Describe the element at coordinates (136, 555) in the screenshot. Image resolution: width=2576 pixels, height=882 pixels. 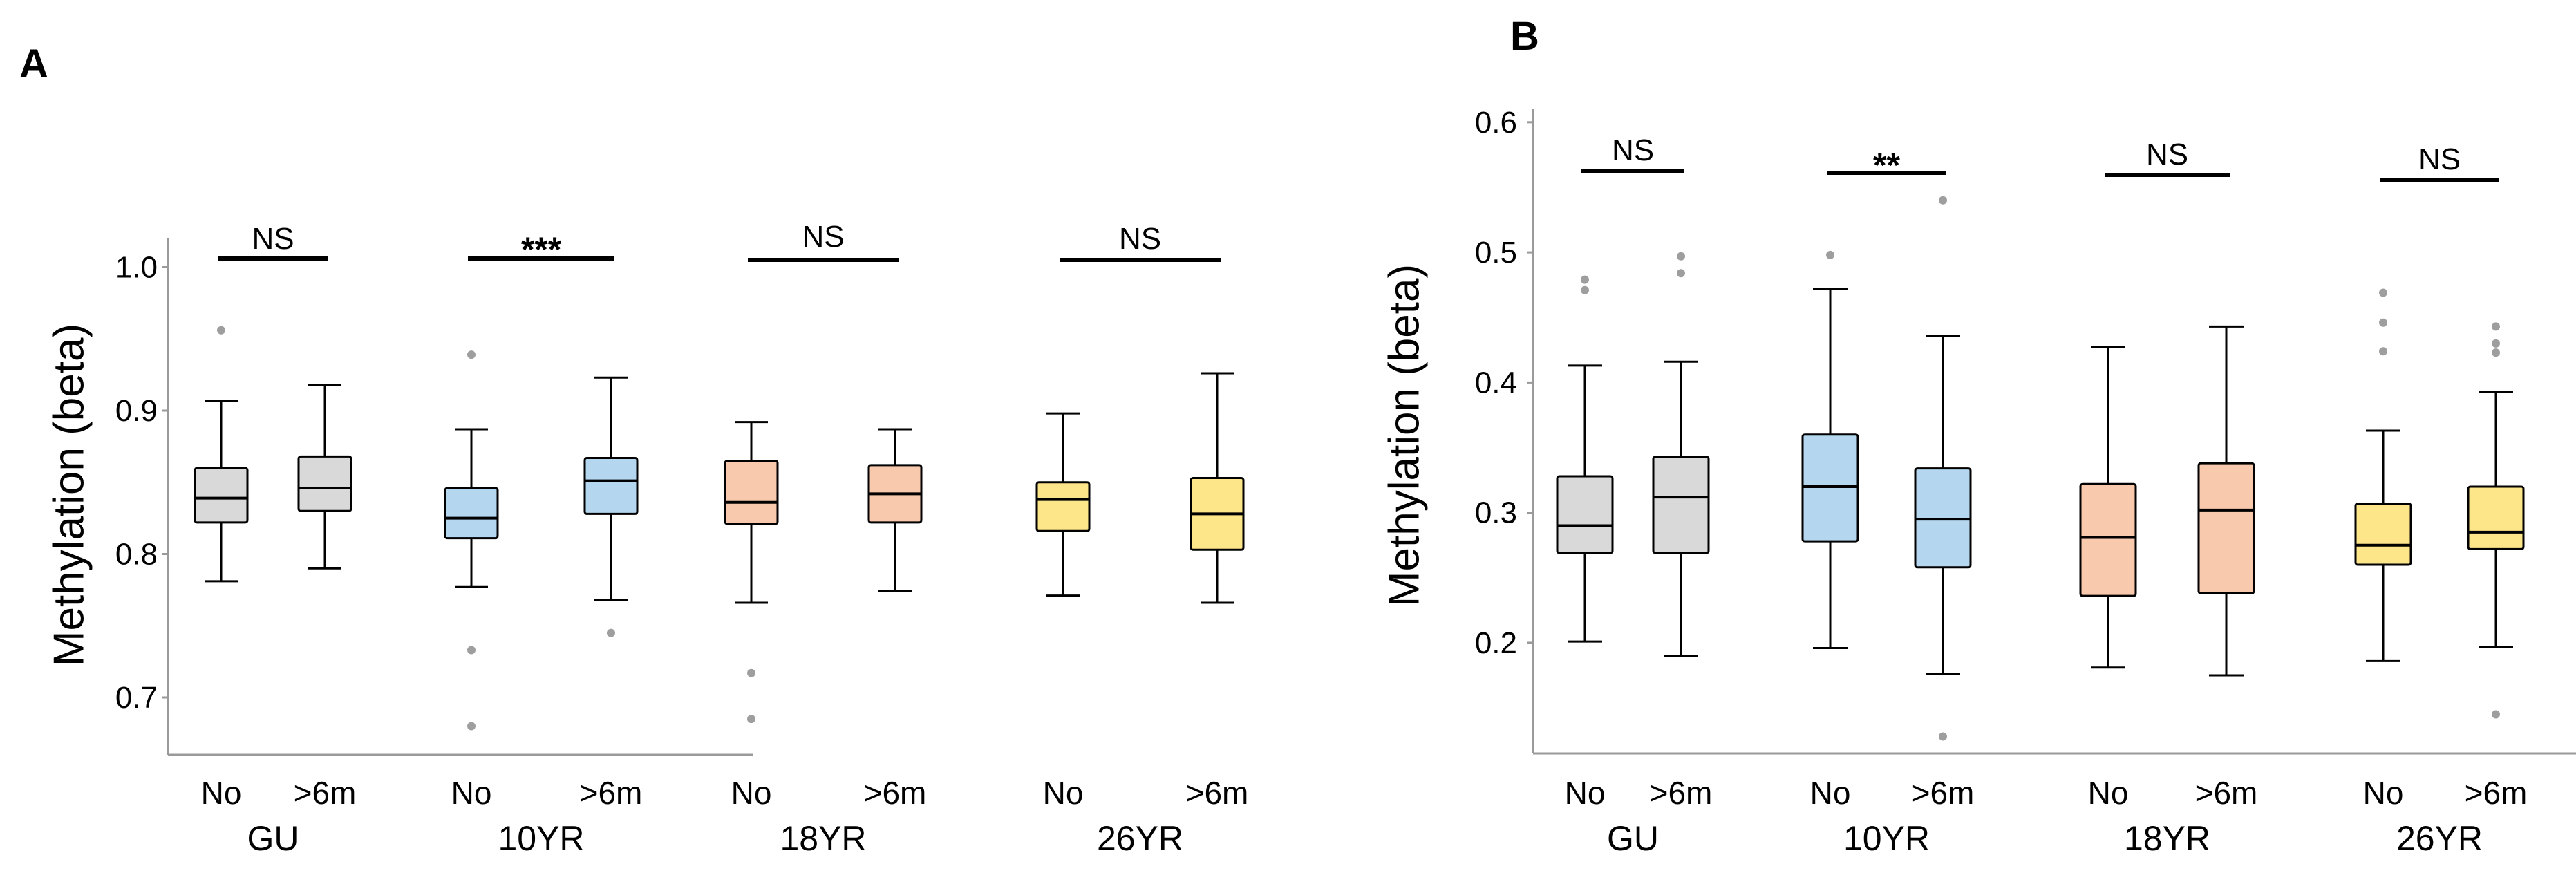
I see `y-tick-label: 0.8` at that location.